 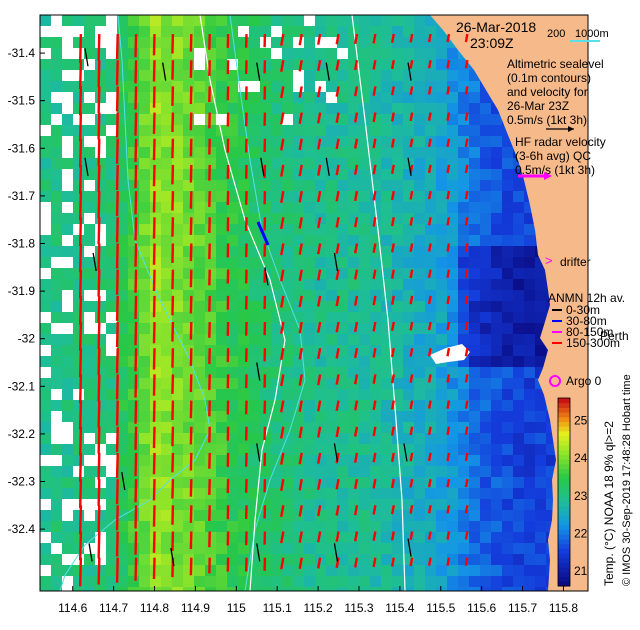 I want to click on legend-drifter-label: drifter, so click(x=575, y=262).